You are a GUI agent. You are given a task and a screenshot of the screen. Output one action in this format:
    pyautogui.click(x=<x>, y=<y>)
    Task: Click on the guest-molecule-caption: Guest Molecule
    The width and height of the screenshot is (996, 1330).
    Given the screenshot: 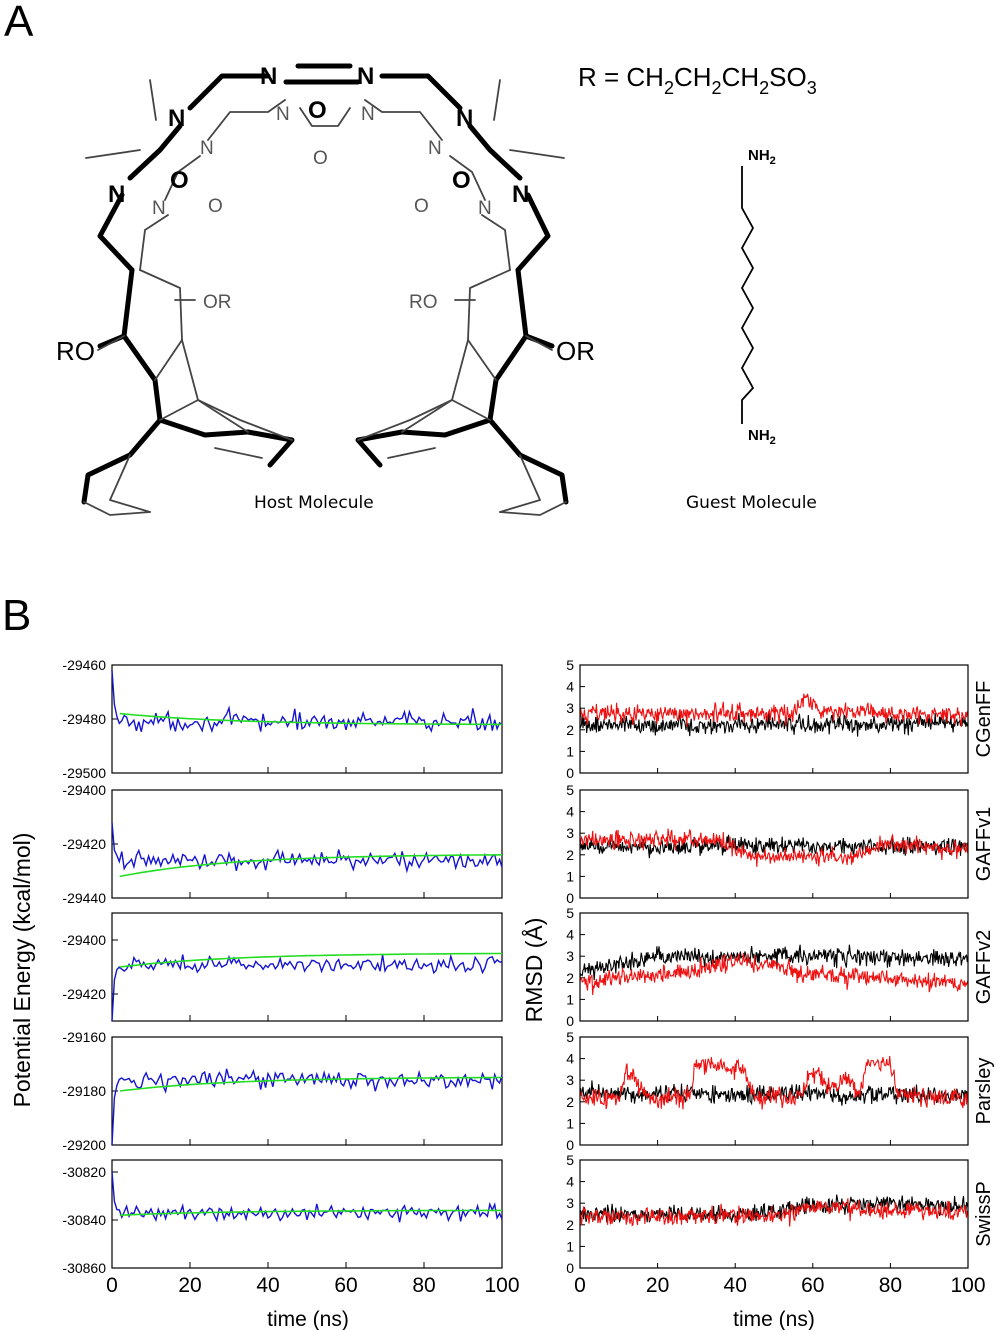 What is the action you would take?
    pyautogui.click(x=751, y=503)
    